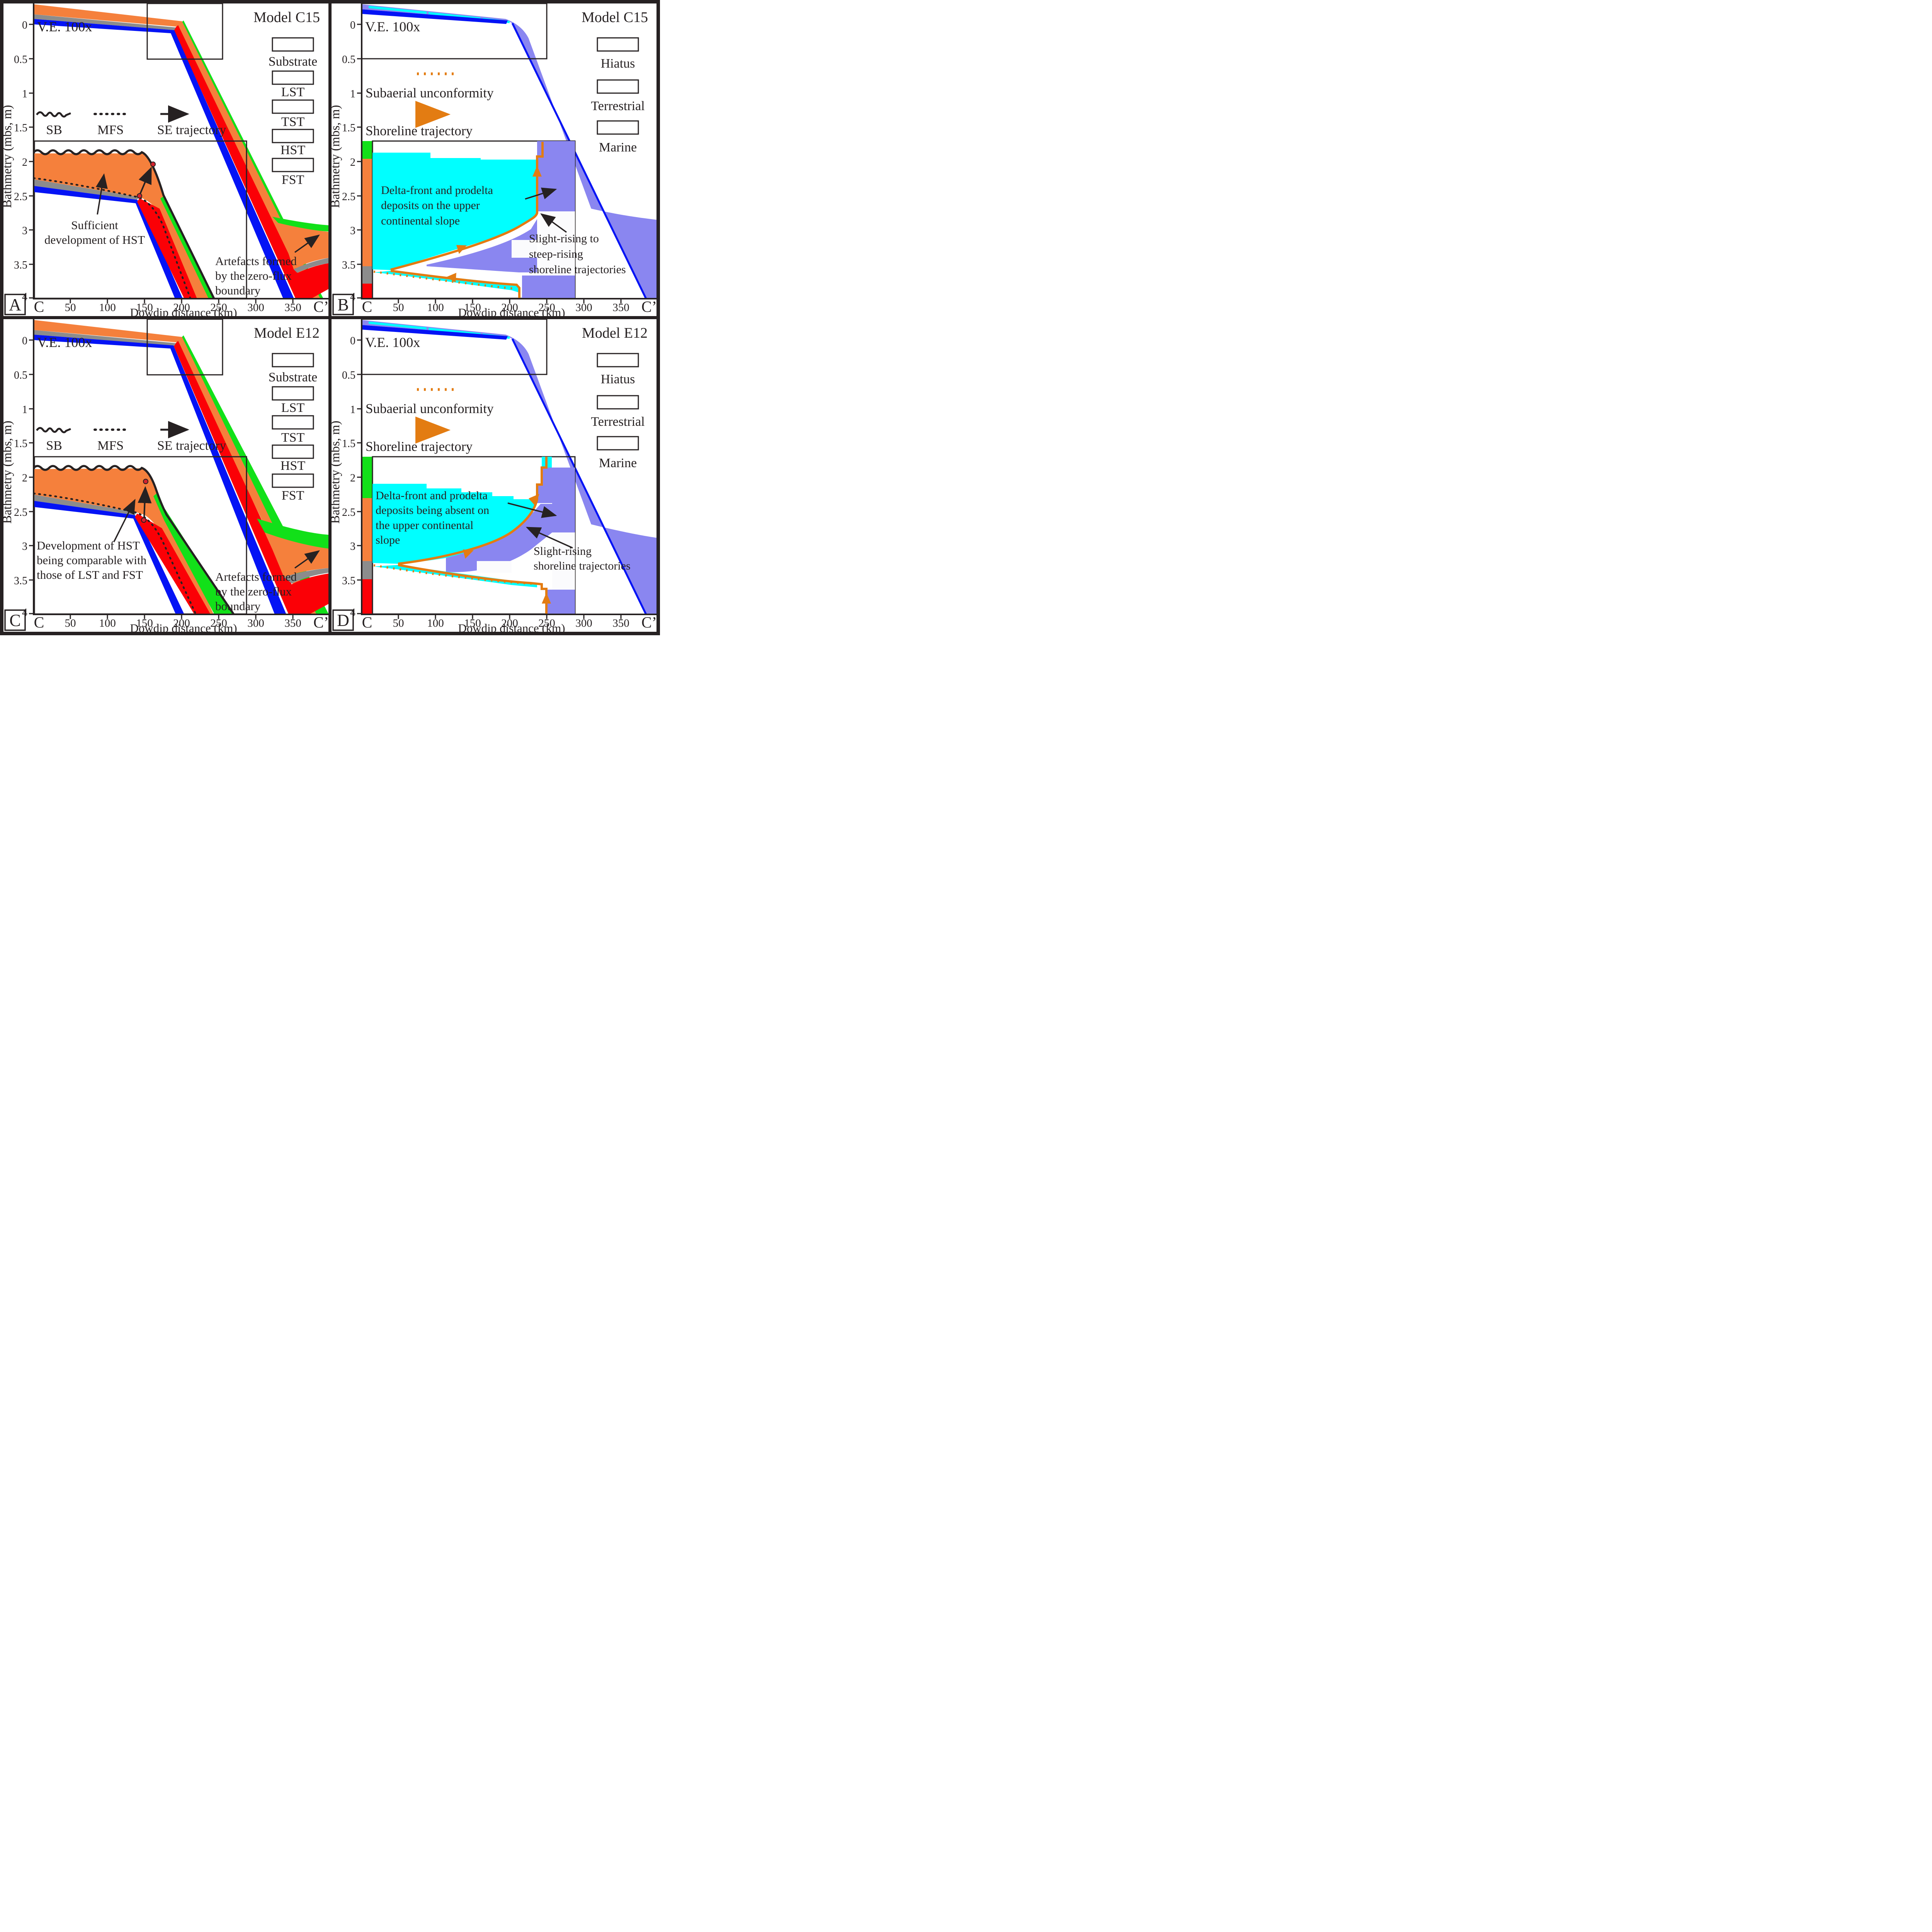 This screenshot has height=1932, width=1932. Describe the element at coordinates (615, 333) in the screenshot. I see `panel-title: Model E12` at that location.